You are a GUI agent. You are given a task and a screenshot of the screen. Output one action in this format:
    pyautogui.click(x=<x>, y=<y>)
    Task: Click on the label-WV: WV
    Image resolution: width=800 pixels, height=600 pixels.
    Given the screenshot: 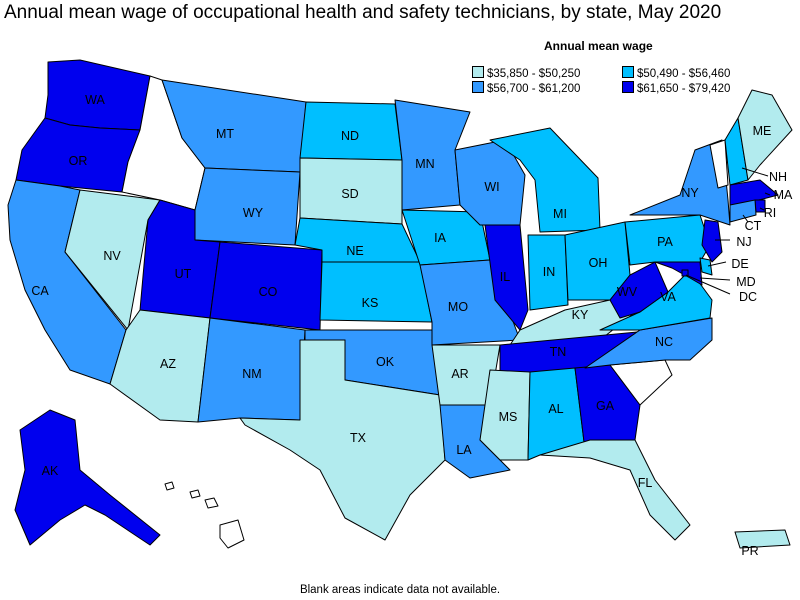 What is the action you would take?
    pyautogui.click(x=627, y=292)
    